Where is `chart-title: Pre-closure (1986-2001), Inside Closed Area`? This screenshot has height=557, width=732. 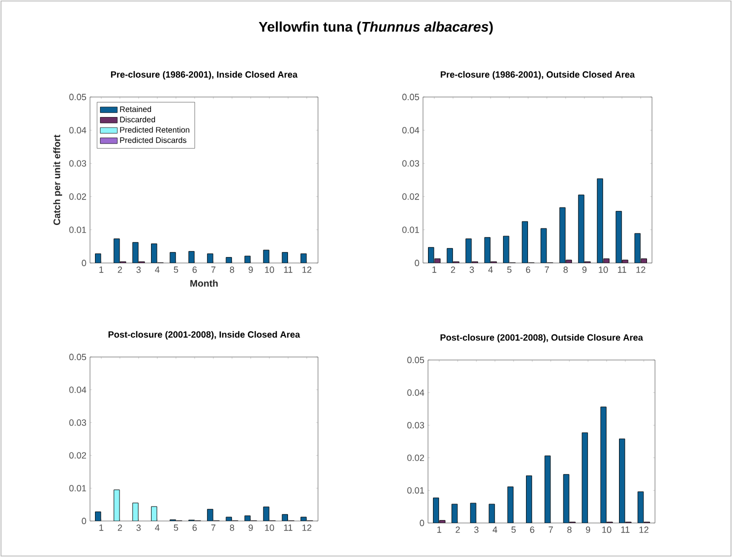
chart-title: Pre-closure (1986-2001), Inside Closed Area is located at coordinates (204, 75).